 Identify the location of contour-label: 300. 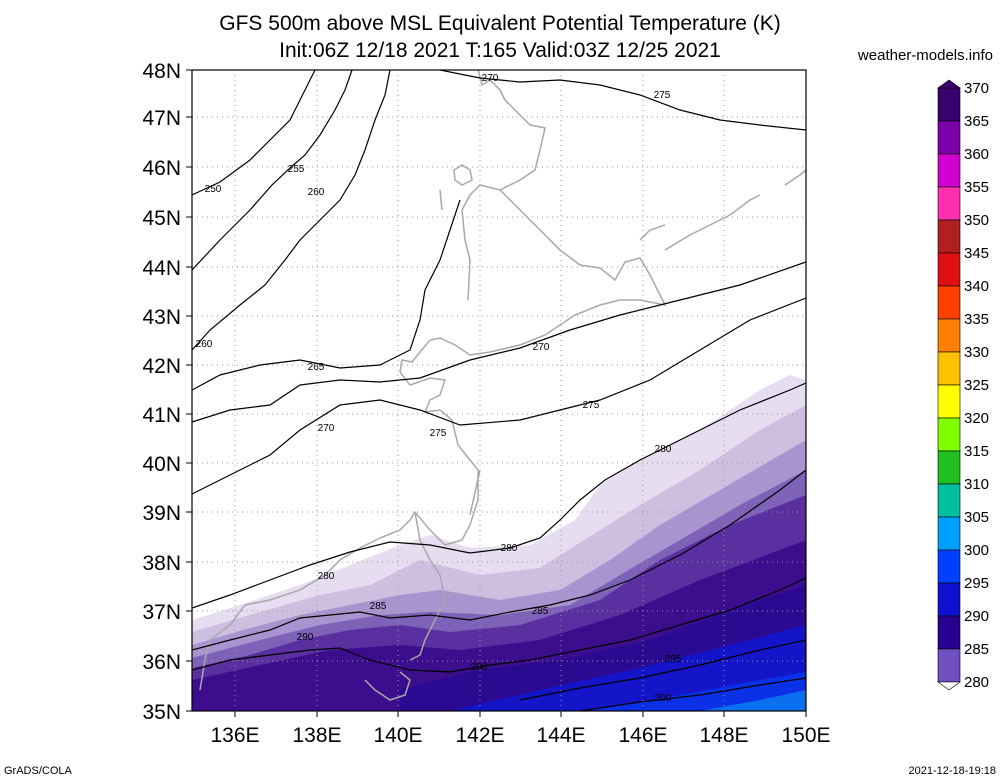
(663, 698).